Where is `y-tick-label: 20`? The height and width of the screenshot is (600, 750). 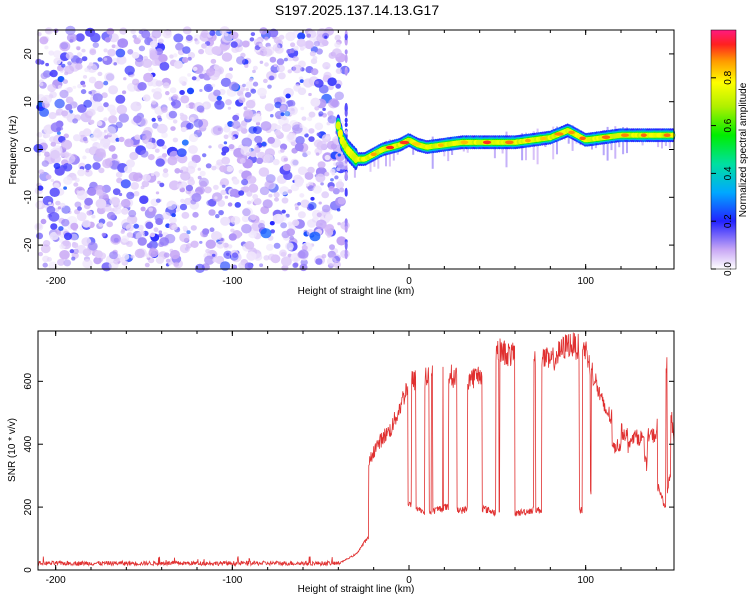
y-tick-label: 20 is located at coordinates (28, 54).